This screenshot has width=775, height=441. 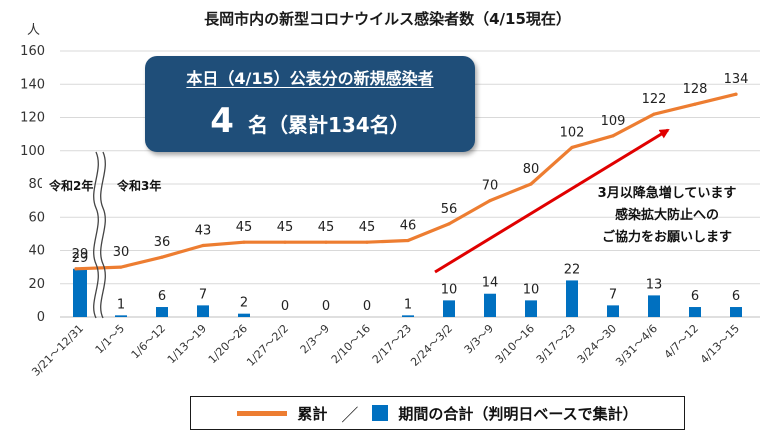 What do you see at coordinates (408, 226) in the screenshot?
I see `line-data-label: 46` at bounding box center [408, 226].